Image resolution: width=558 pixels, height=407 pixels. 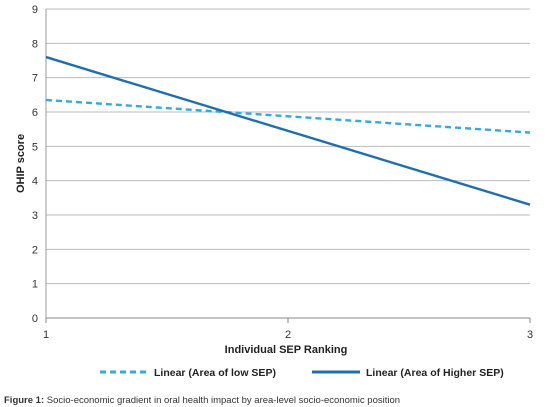 I want to click on legend-label: Linear (Area of low SEP), so click(x=215, y=373).